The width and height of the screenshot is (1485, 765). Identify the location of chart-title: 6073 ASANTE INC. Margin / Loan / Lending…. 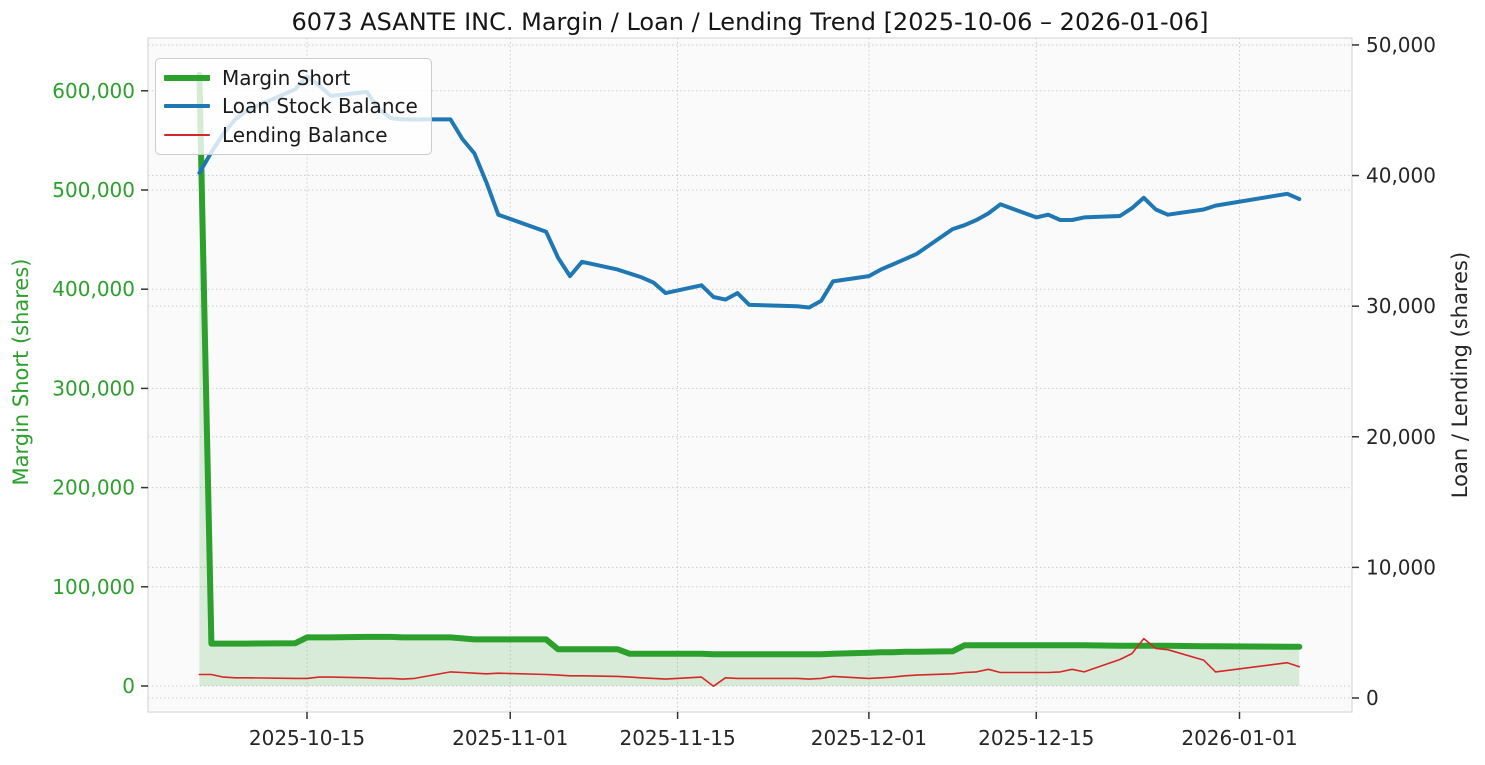
(750, 22).